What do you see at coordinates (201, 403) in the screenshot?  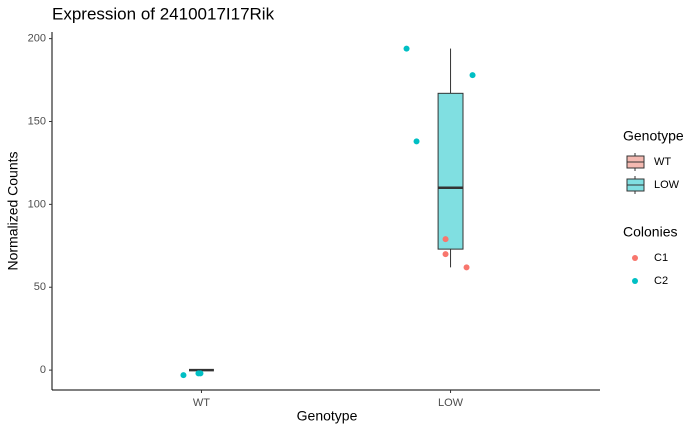 I see `x-tick-label: WT` at bounding box center [201, 403].